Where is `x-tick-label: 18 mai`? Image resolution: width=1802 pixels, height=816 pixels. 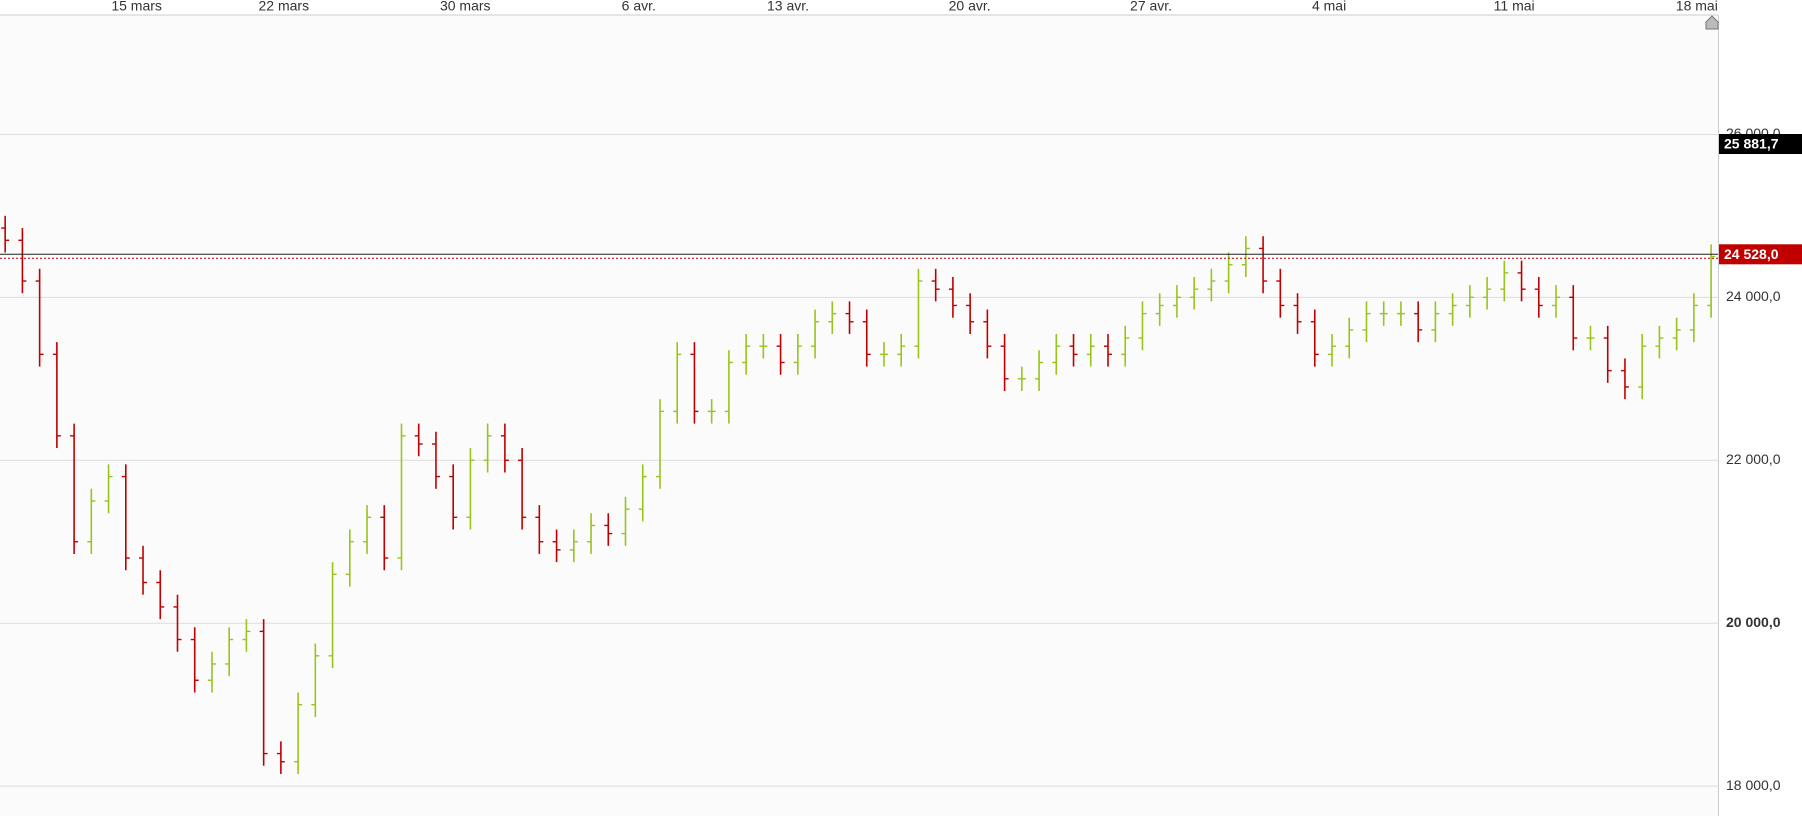
x-tick-label: 18 mai is located at coordinates (1697, 7).